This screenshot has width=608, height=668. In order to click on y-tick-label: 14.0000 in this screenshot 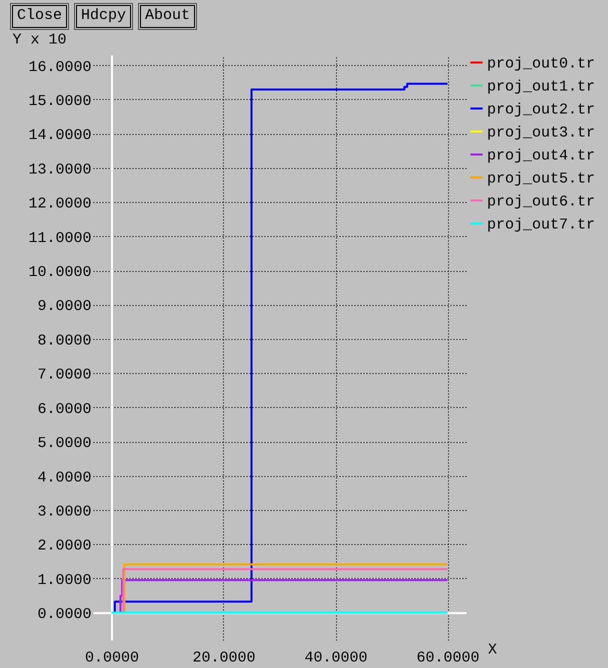, I will do `click(60, 135)`.